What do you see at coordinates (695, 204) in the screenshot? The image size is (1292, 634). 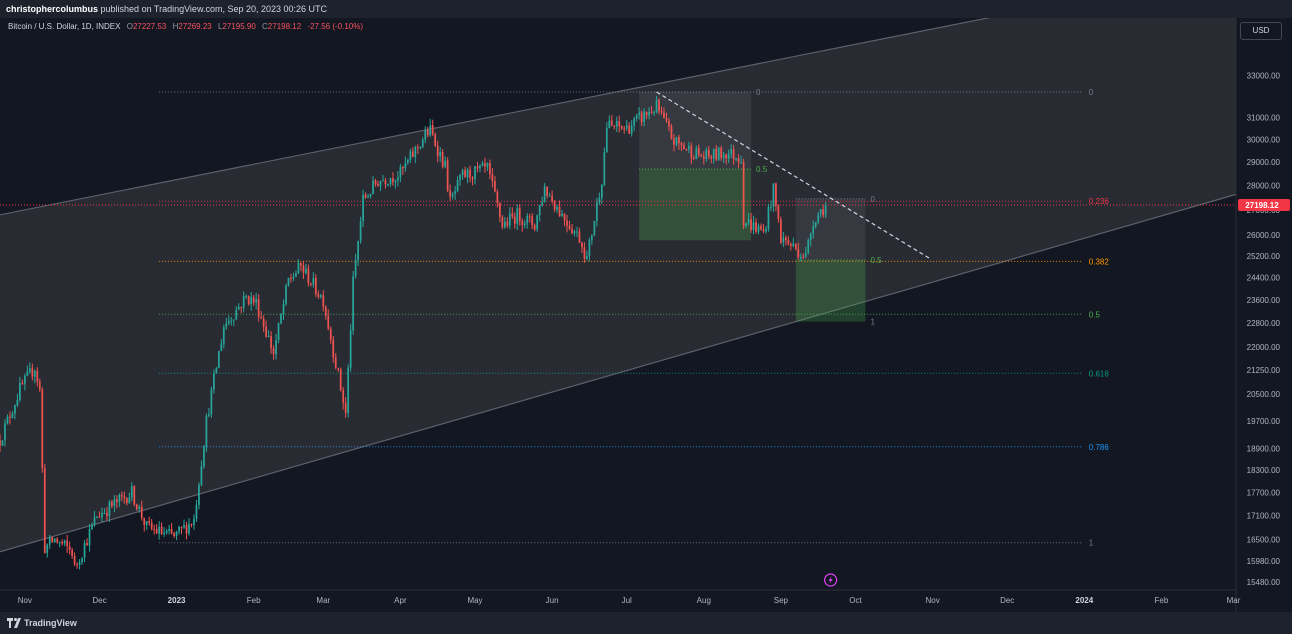 I see `fib-box-1-lower-zone` at bounding box center [695, 204].